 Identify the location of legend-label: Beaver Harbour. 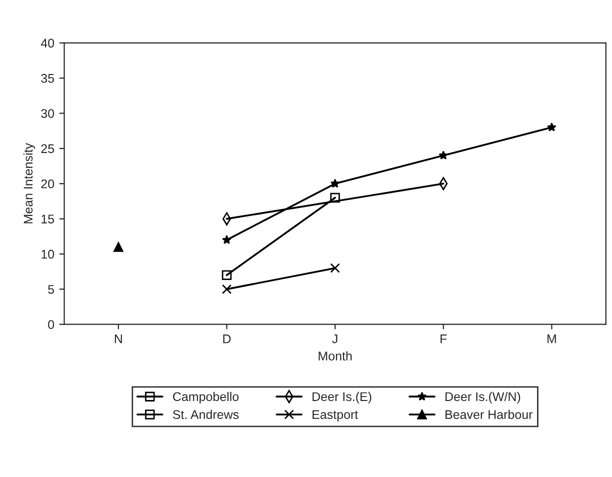
(489, 414).